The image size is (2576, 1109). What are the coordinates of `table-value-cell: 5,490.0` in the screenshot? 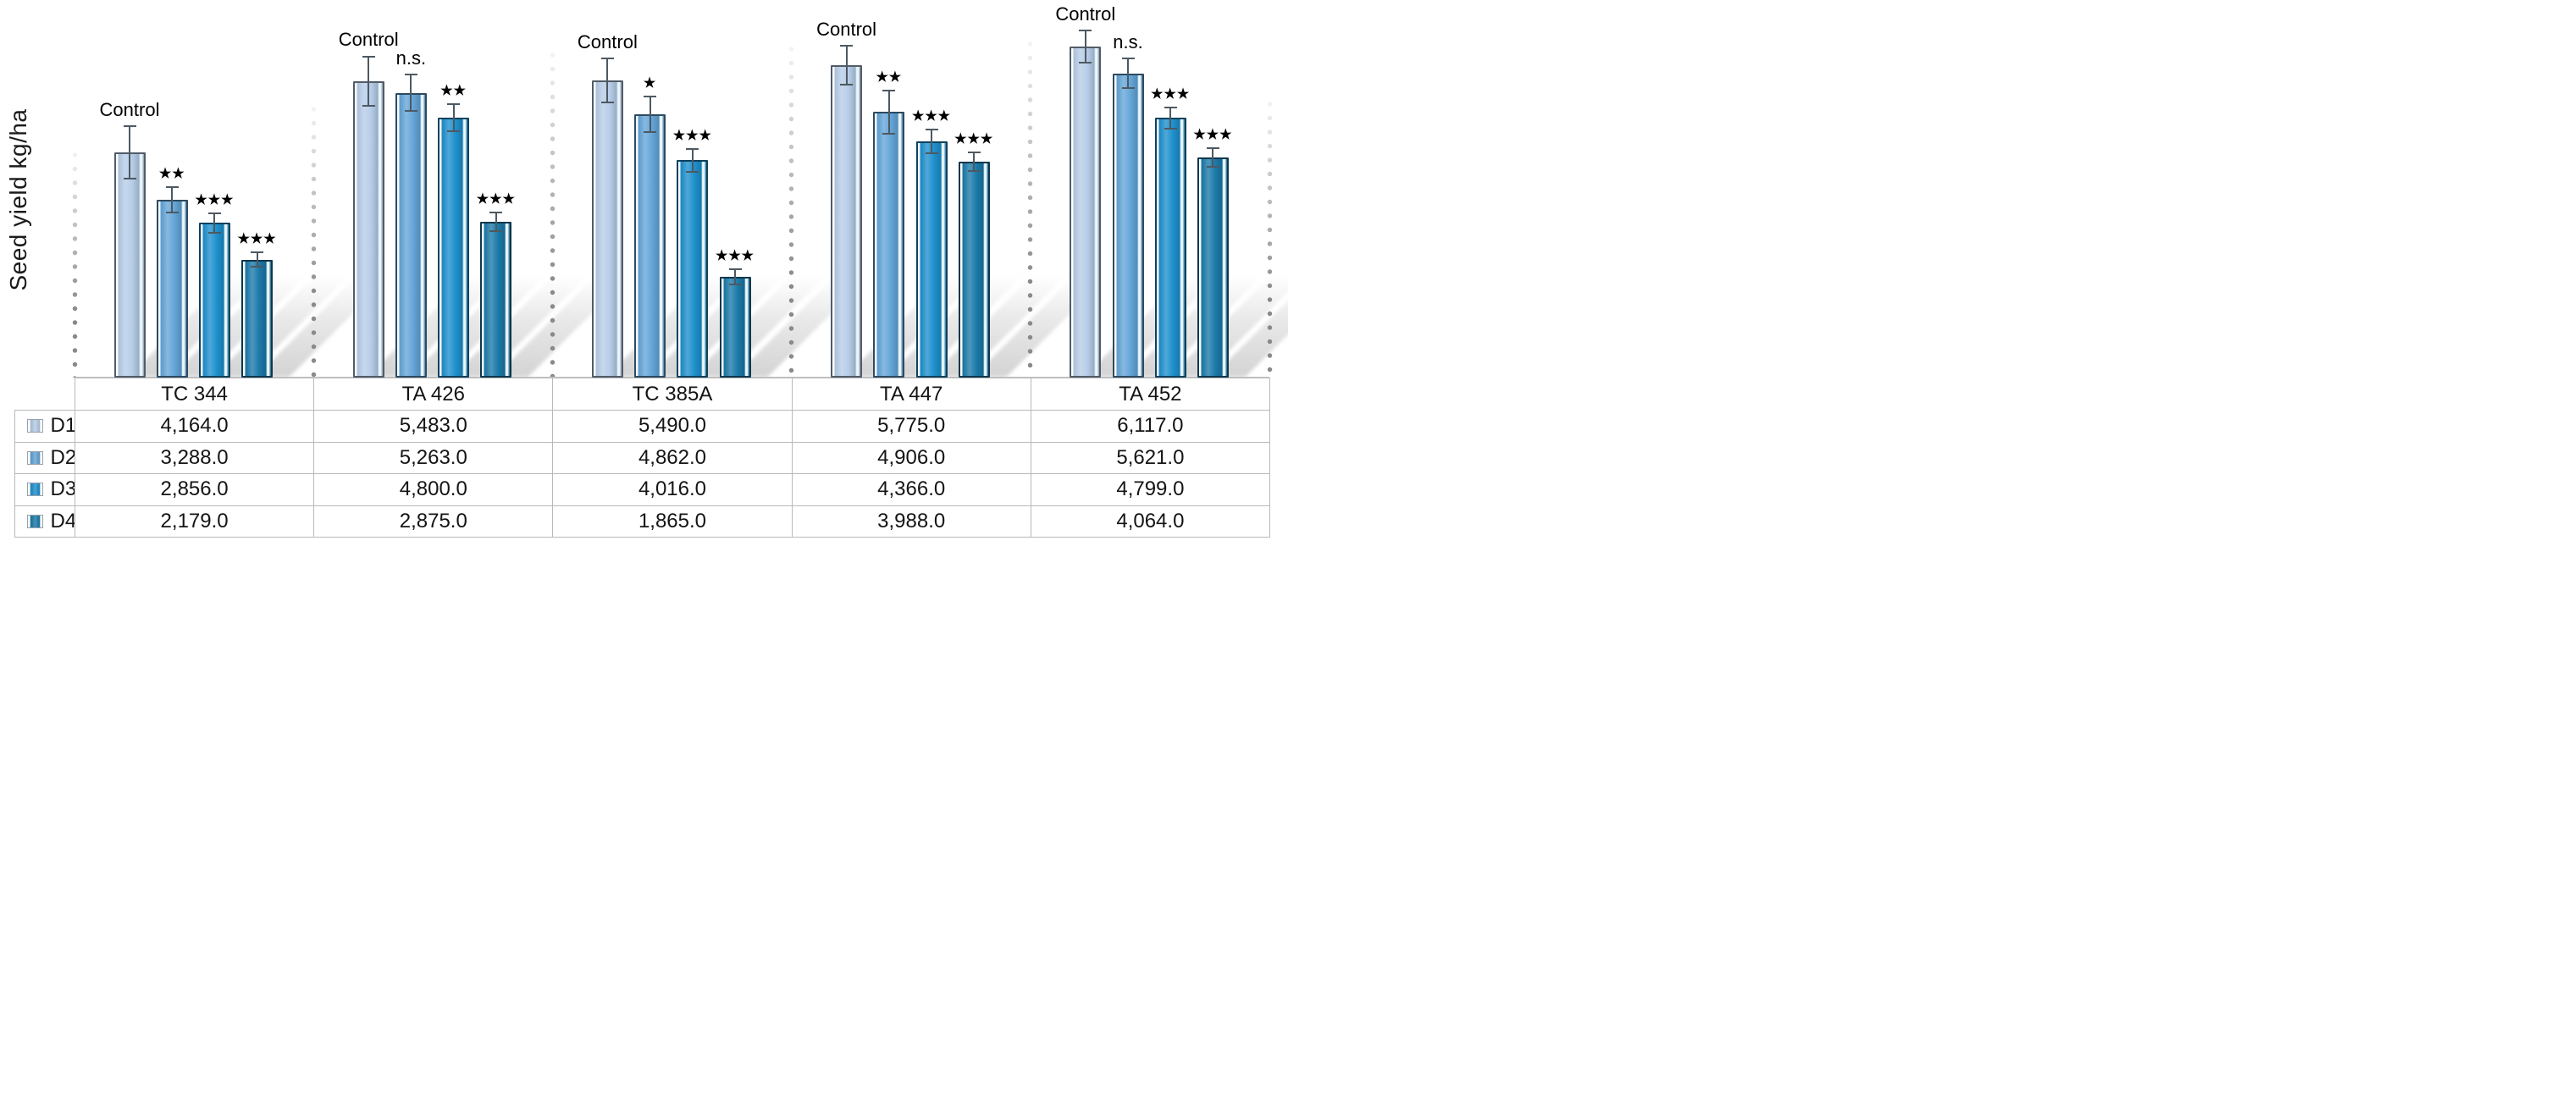 It's located at (672, 426).